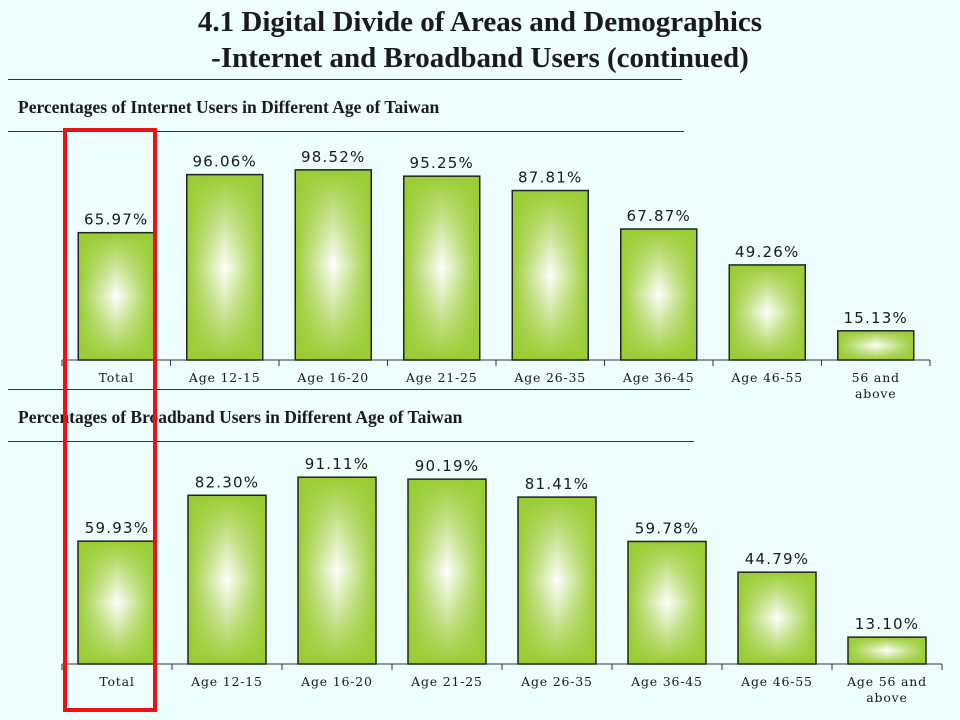  Describe the element at coordinates (349, 389) in the screenshot. I see `section-divider` at that location.